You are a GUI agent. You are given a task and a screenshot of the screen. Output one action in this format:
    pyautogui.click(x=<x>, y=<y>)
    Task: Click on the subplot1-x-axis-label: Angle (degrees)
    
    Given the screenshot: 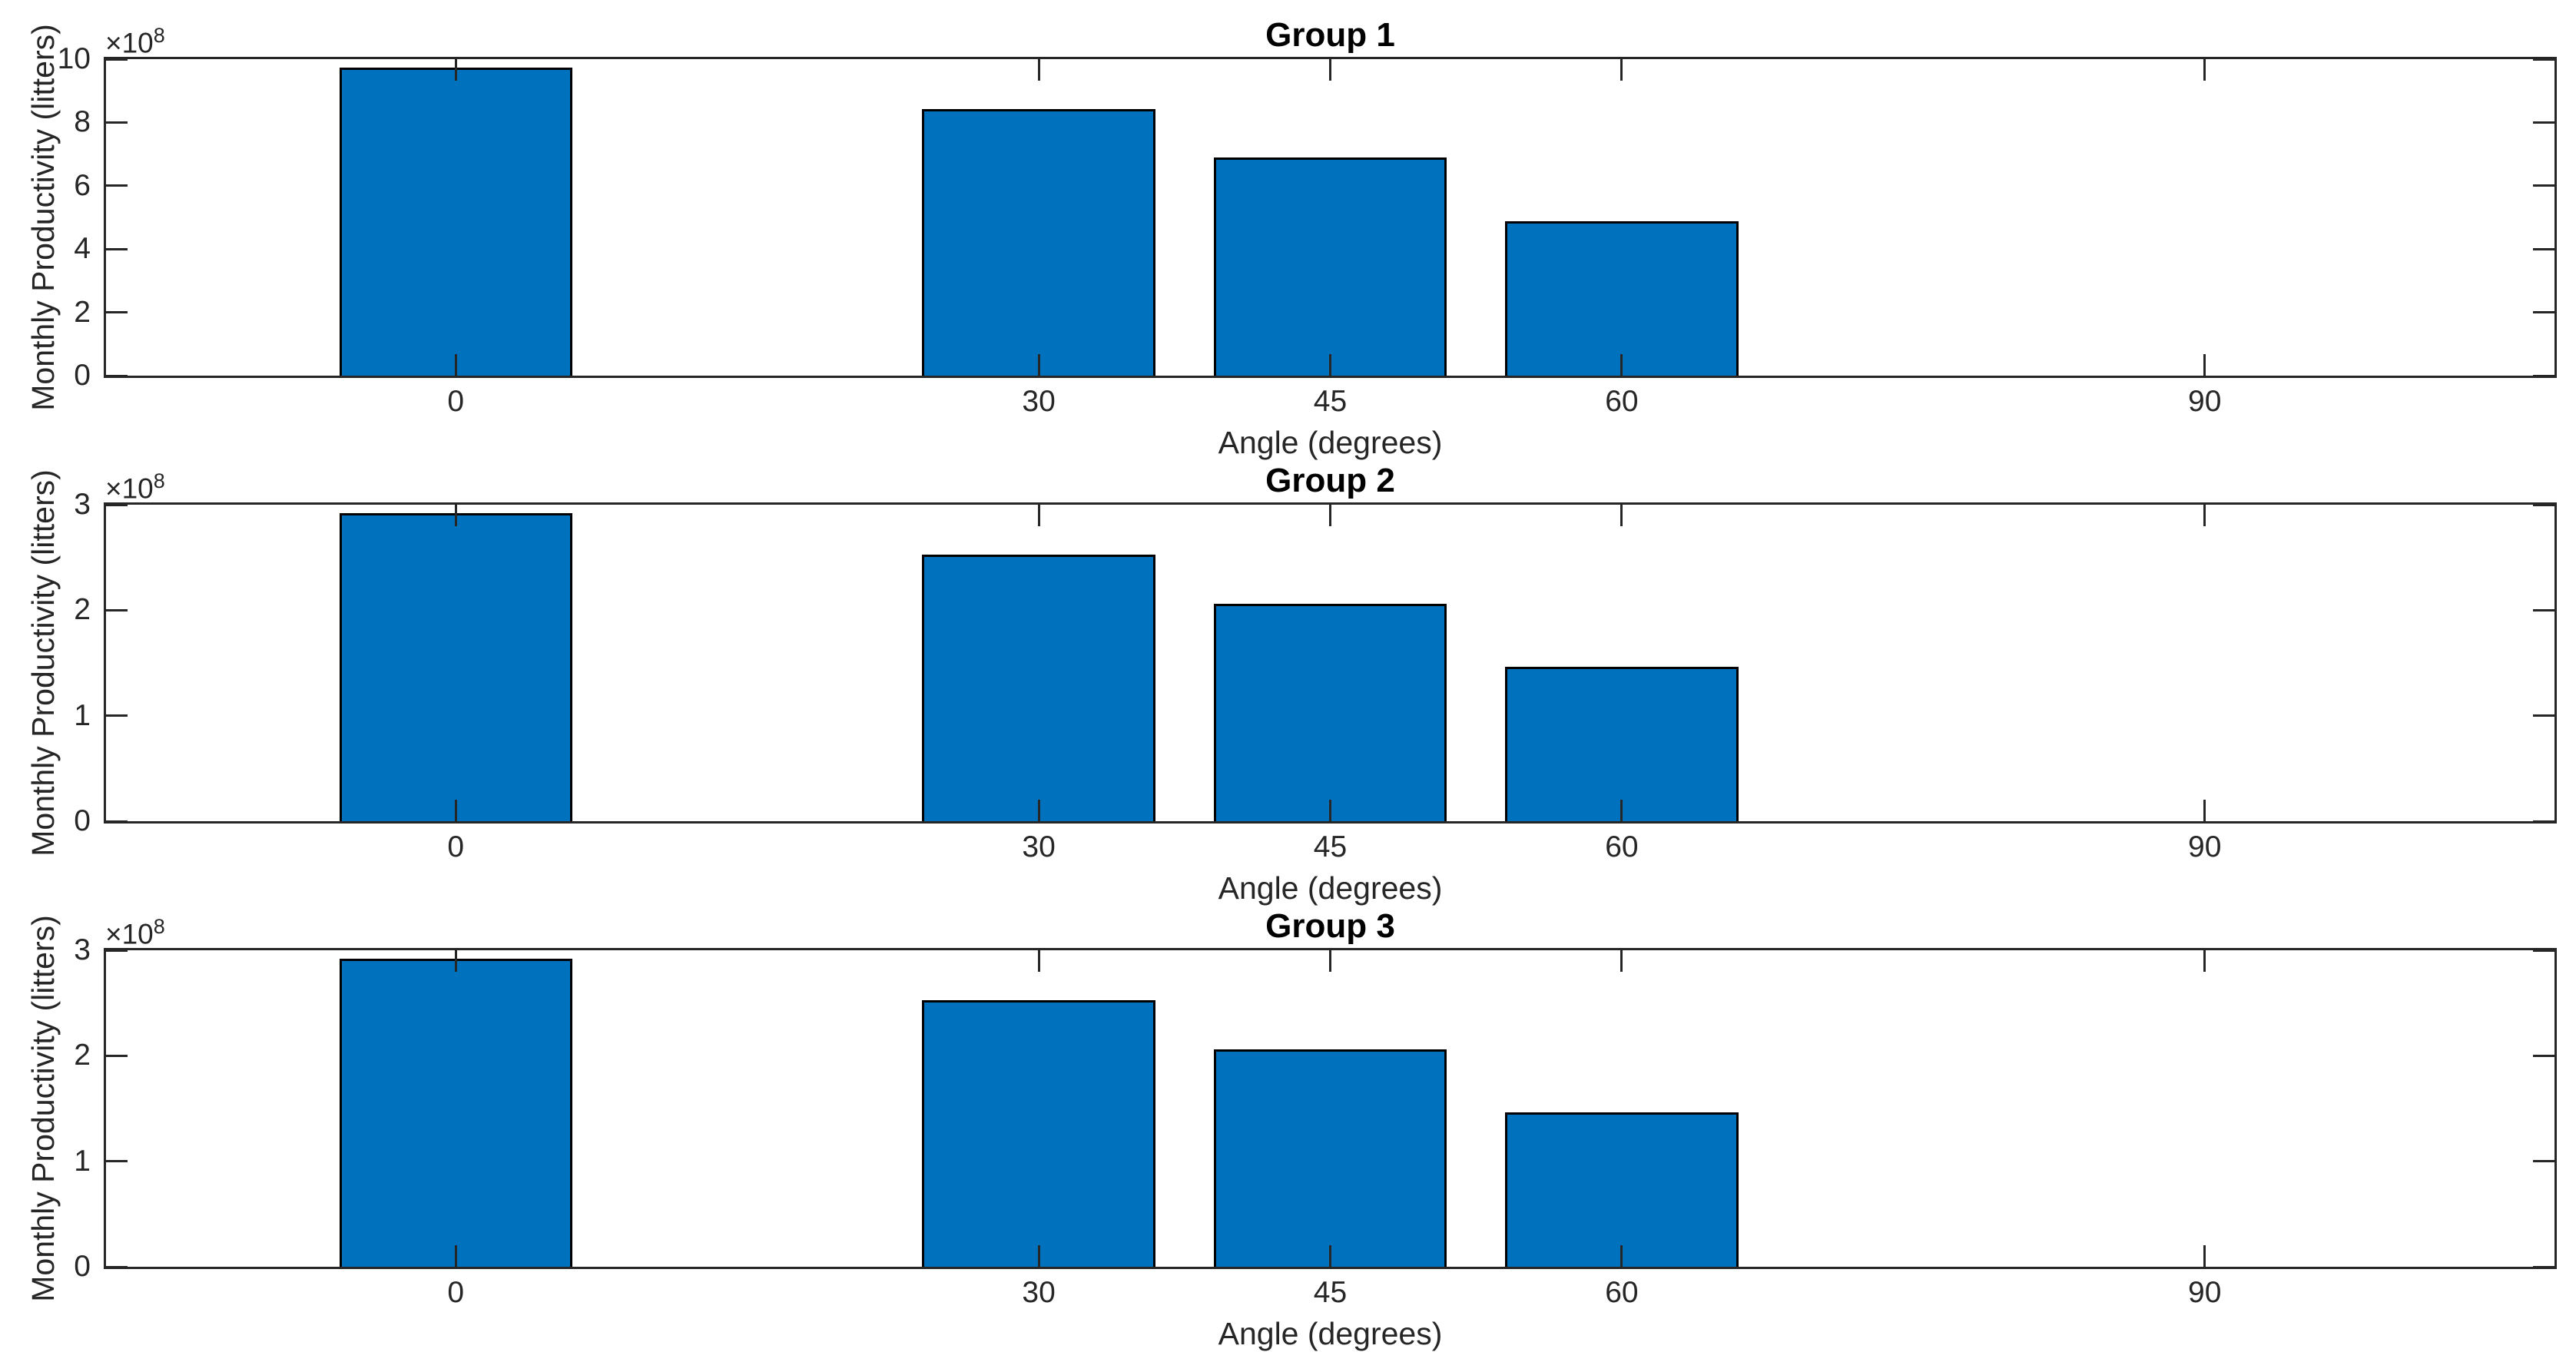 What is the action you would take?
    pyautogui.click(x=1330, y=442)
    